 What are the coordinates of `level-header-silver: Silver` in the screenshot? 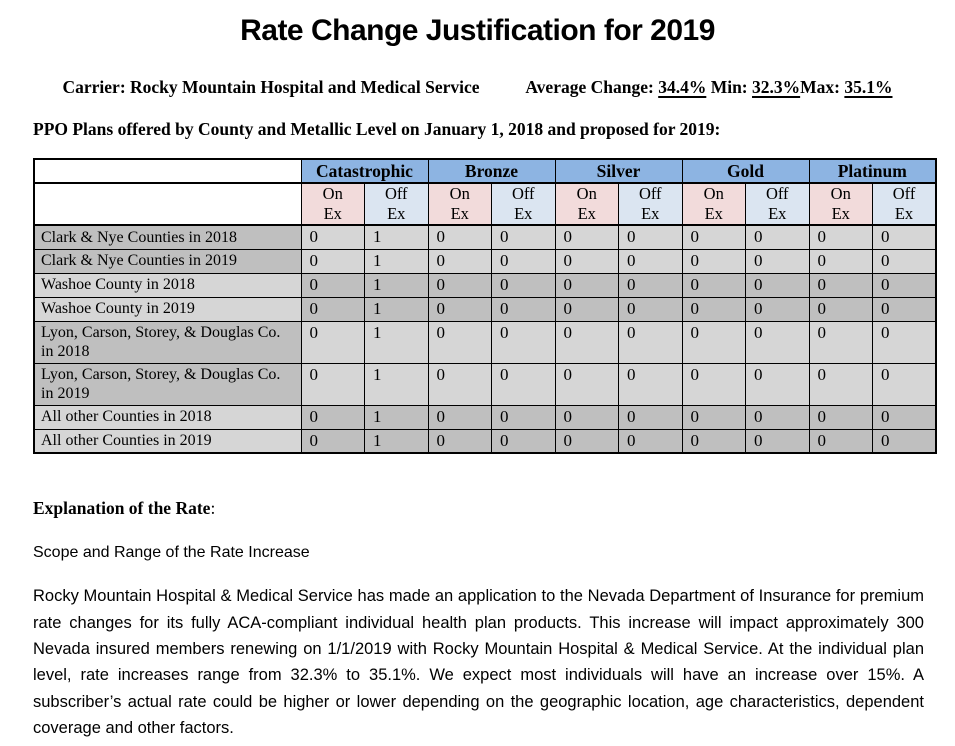 It's located at (618, 171).